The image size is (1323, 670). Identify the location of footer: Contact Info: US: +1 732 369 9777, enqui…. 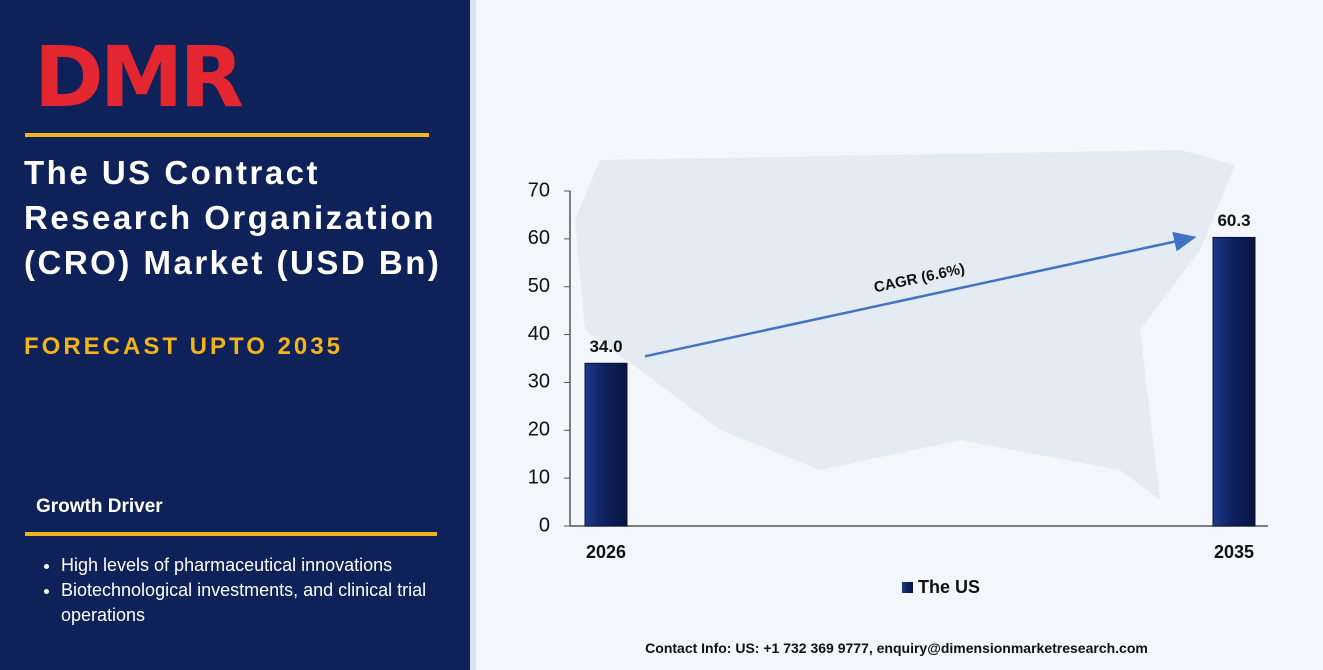
(896, 648).